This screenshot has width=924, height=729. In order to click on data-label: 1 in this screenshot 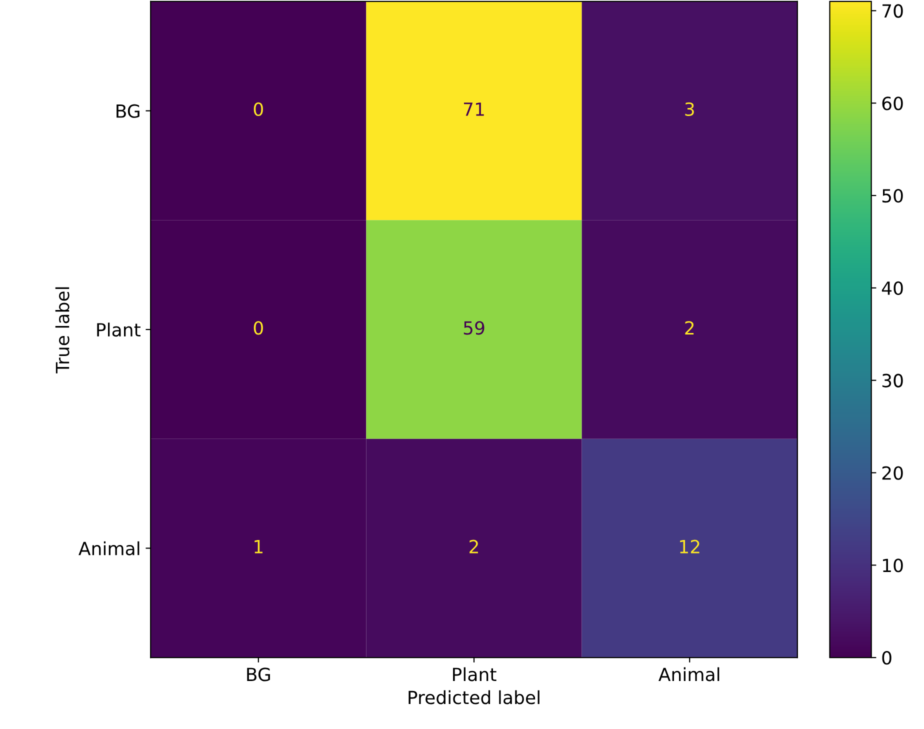, I will do `click(258, 547)`.